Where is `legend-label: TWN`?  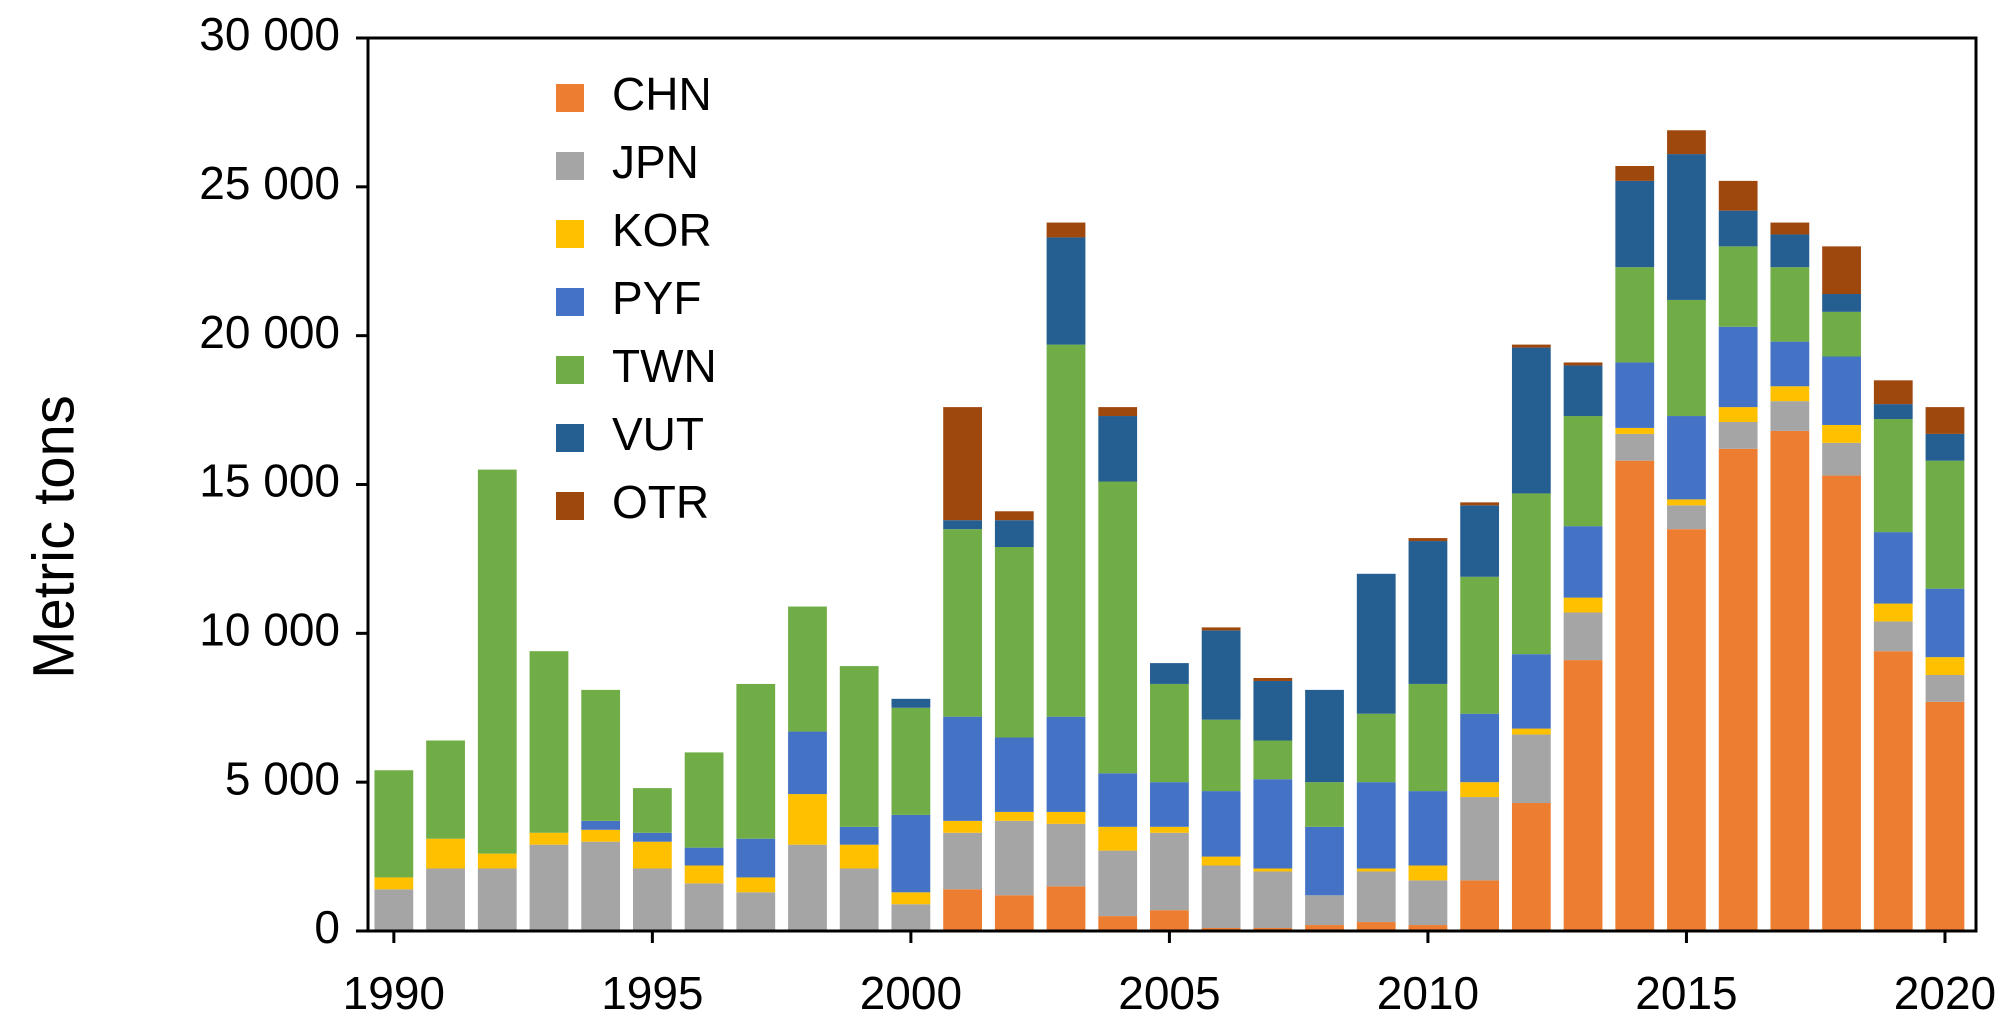 legend-label: TWN is located at coordinates (664, 366).